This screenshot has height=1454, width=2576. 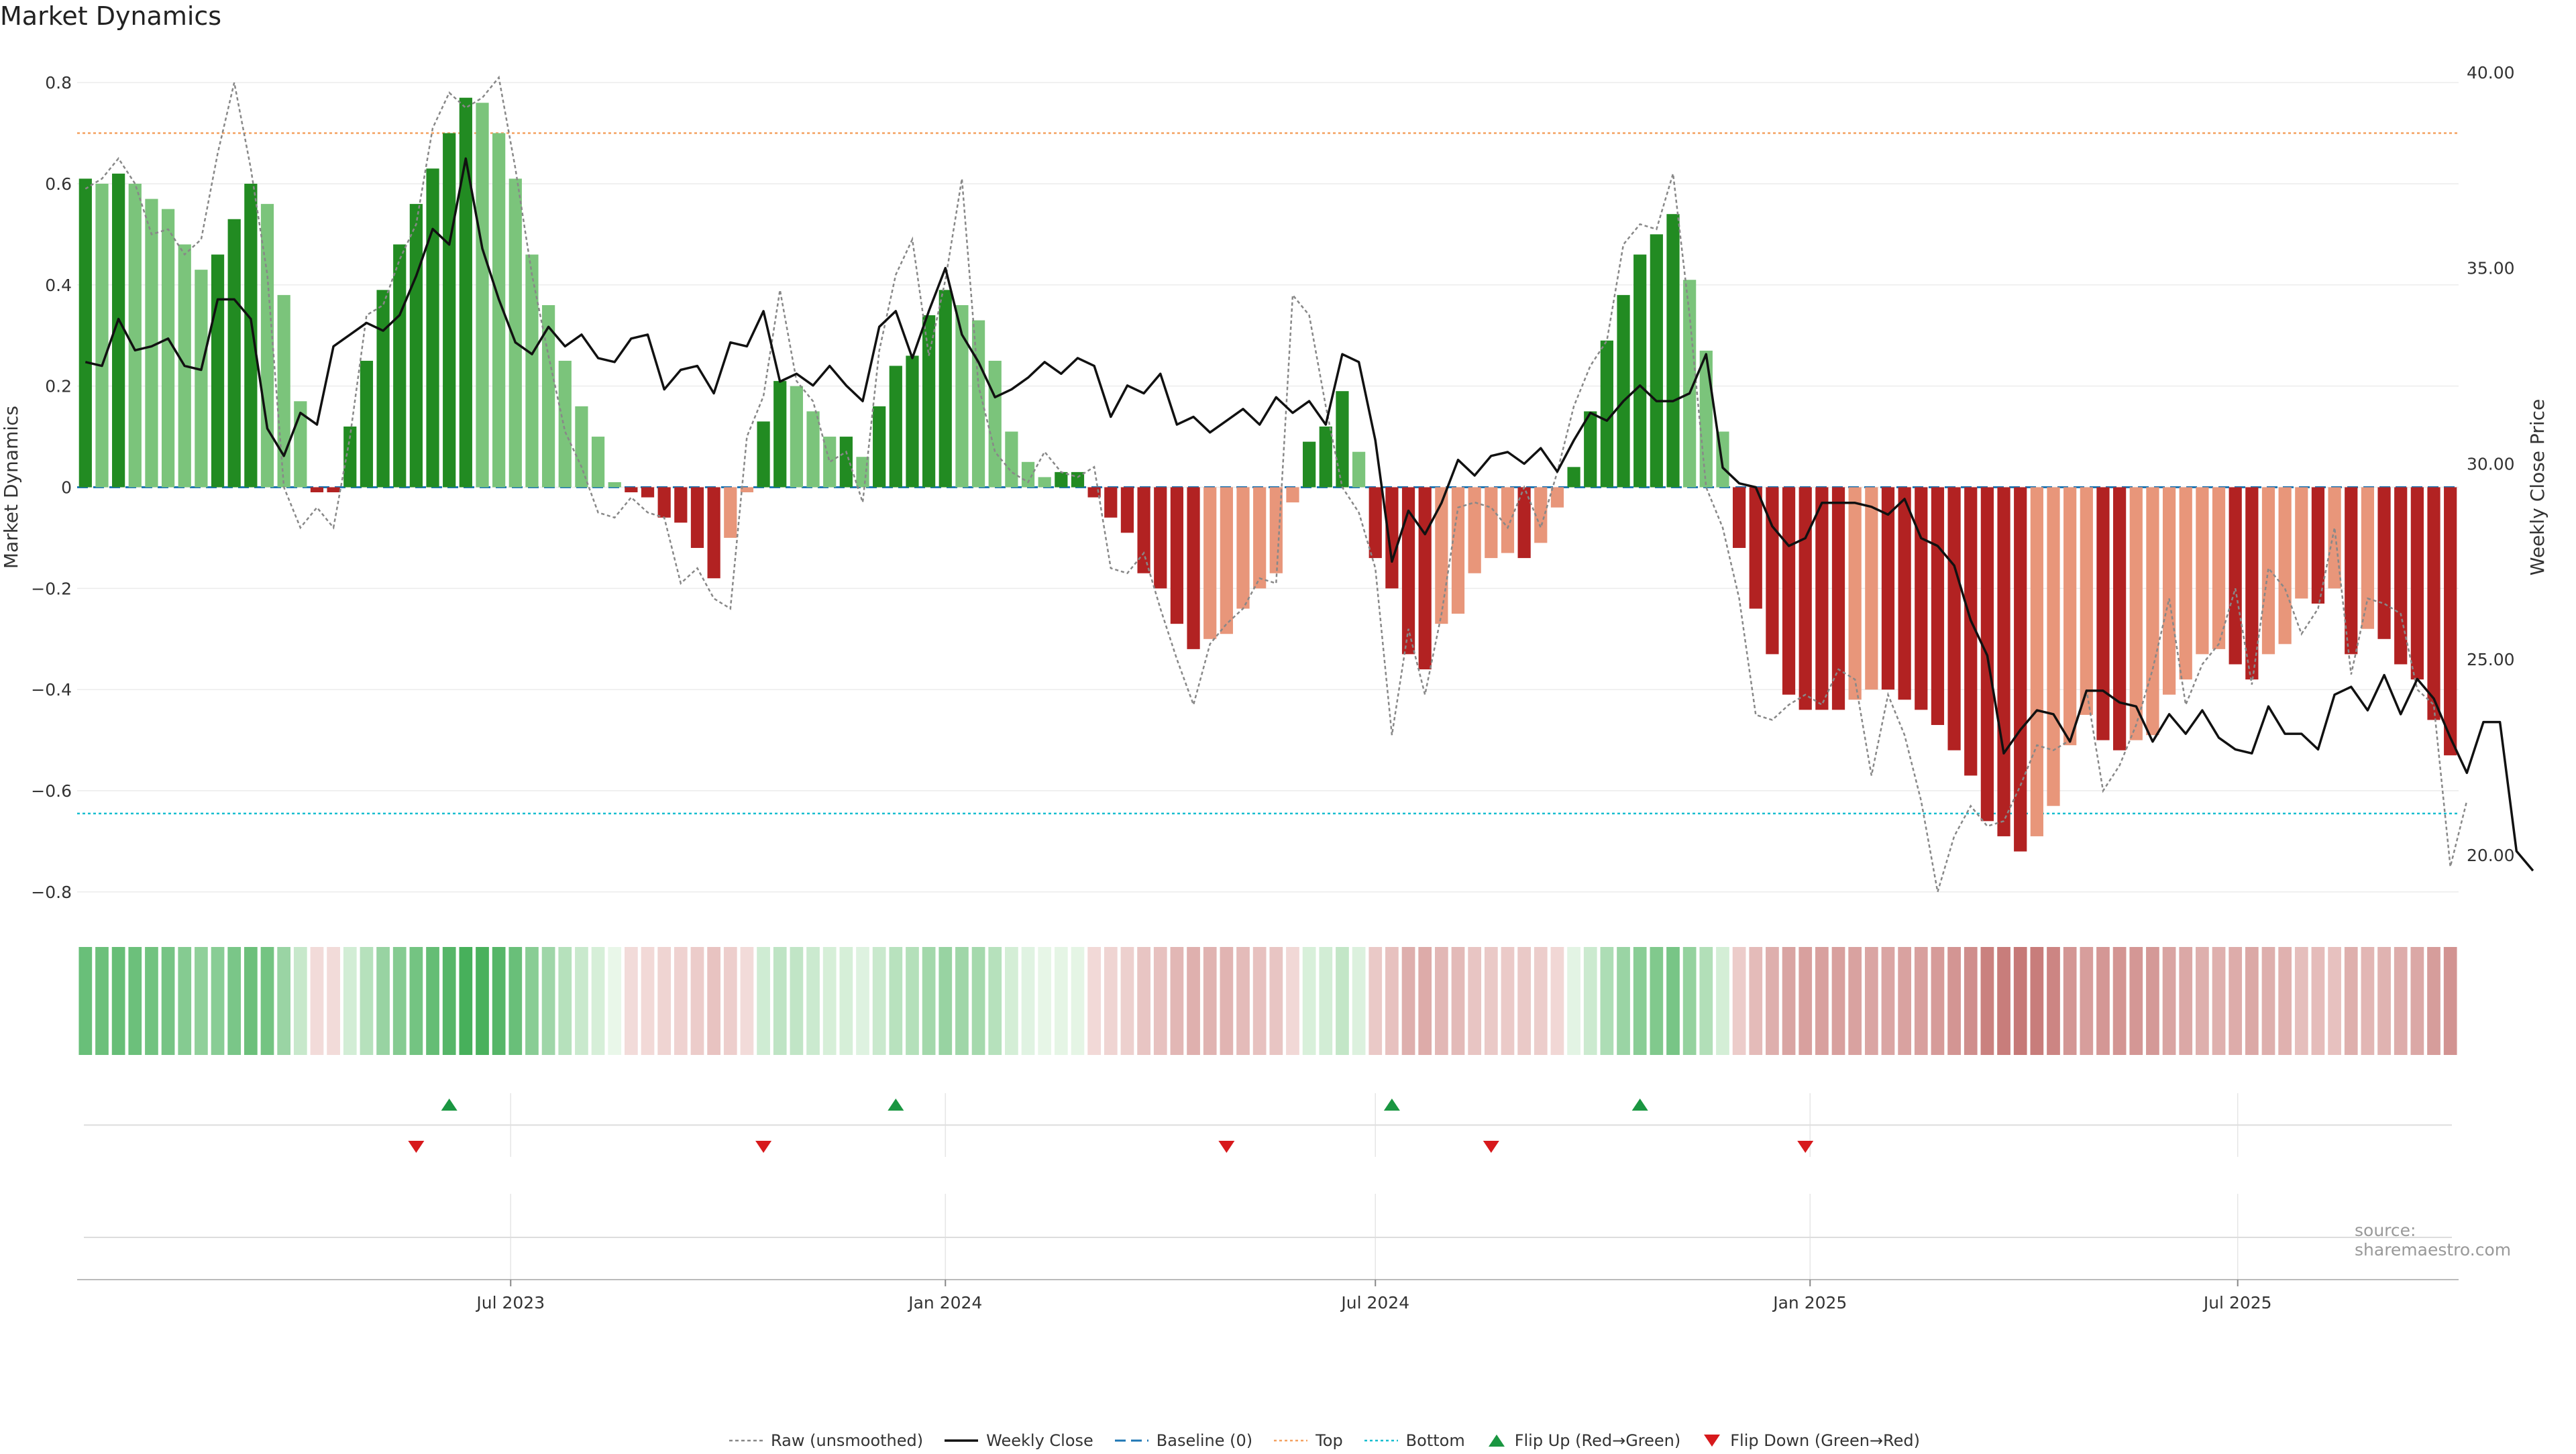 I want to click on y2-tick-label: 30.00, so click(x=2491, y=463).